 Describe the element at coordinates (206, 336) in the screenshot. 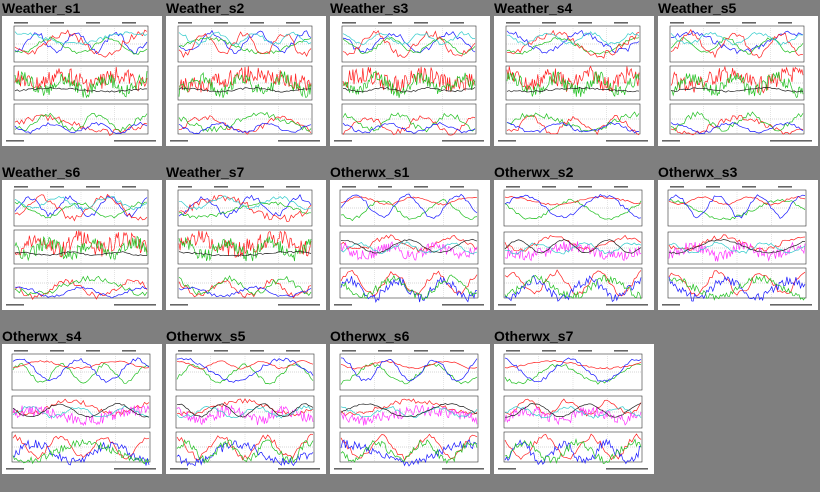

I see `thumbnail-title: Otherwx_s5` at that location.